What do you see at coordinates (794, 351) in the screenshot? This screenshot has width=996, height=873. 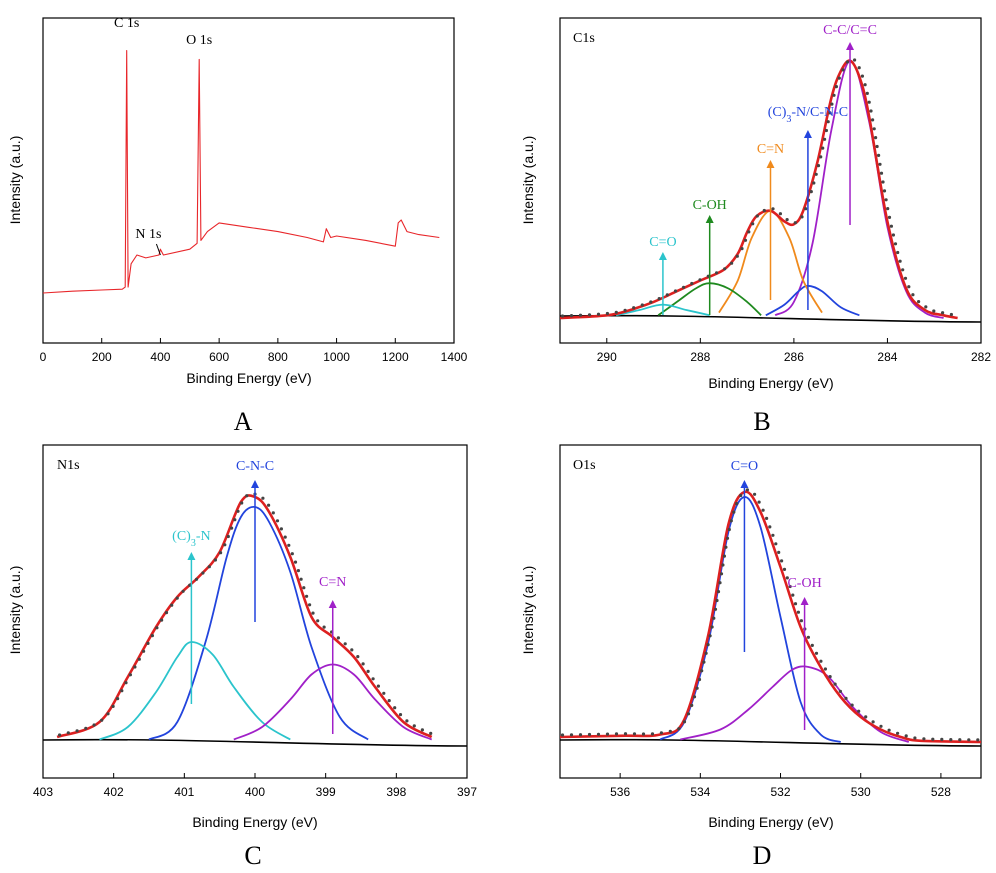 I see `panel-b-x-ticks: 290 288 286 284 282` at bounding box center [794, 351].